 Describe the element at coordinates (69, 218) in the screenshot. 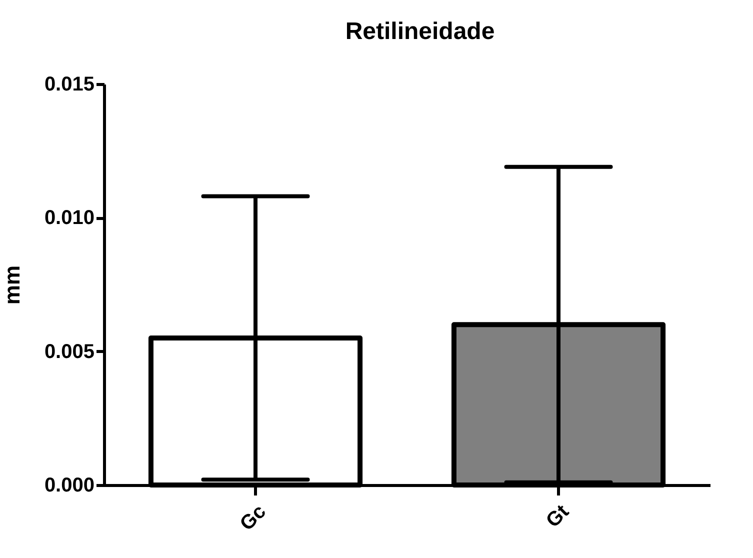

I see `y-tick-label: 0.010` at that location.